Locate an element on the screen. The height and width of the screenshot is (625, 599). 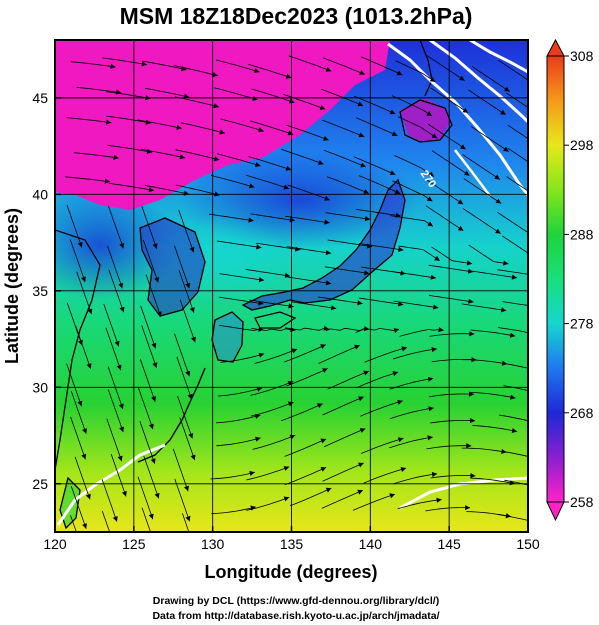
y-tick-label: 30 is located at coordinates (40, 387).